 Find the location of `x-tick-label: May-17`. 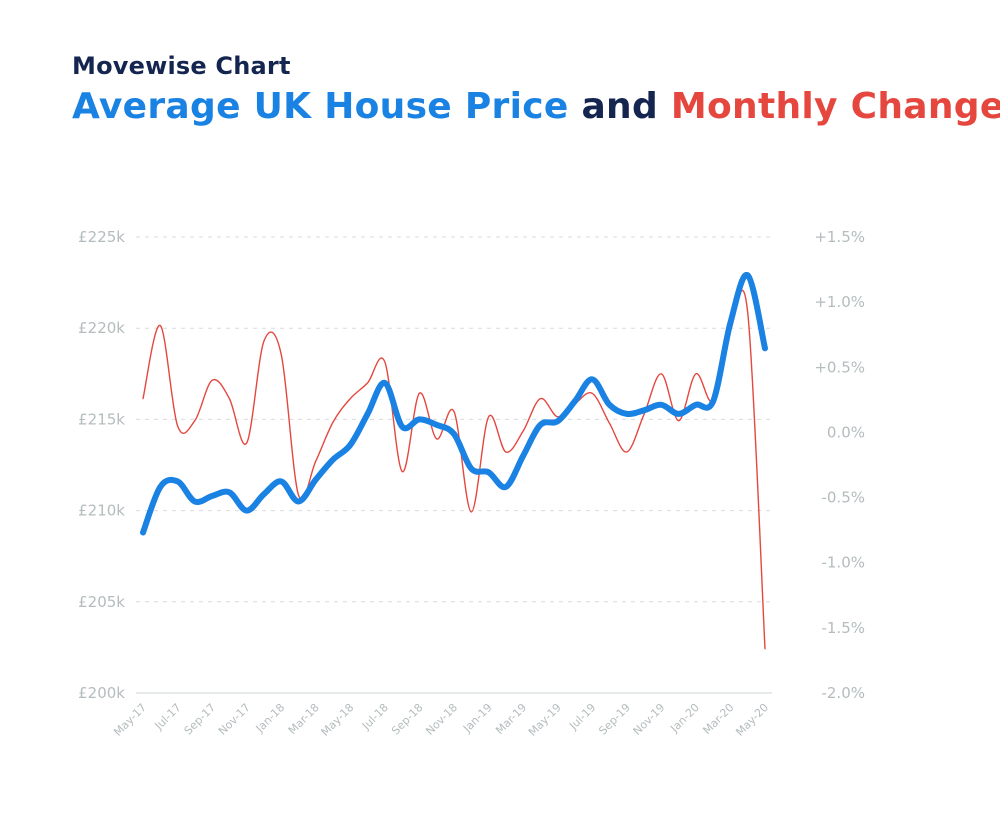

x-tick-label: May-17 is located at coordinates (130, 720).